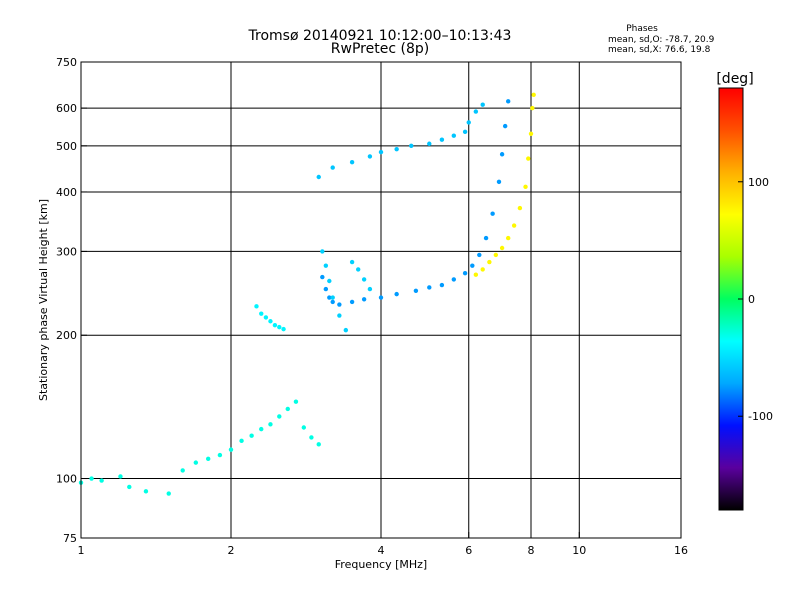 The width and height of the screenshot is (800, 600). What do you see at coordinates (66, 62) in the screenshot?
I see `y-tick-label: 750` at bounding box center [66, 62].